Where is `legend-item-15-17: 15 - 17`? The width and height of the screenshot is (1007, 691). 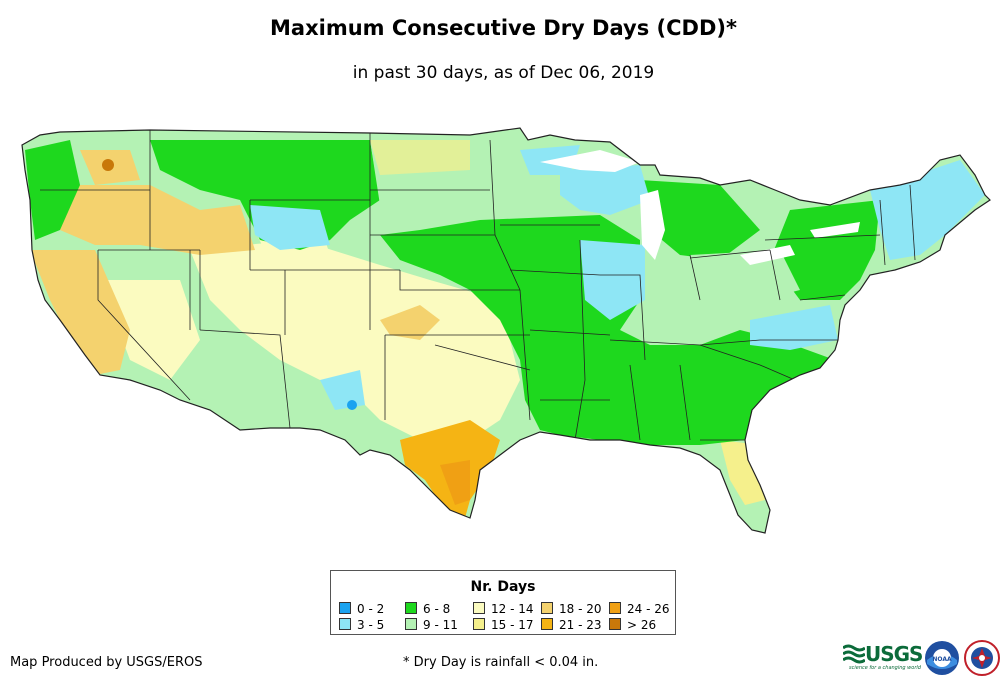
legend-item-15-17: 15 - 17 is located at coordinates (503, 625).